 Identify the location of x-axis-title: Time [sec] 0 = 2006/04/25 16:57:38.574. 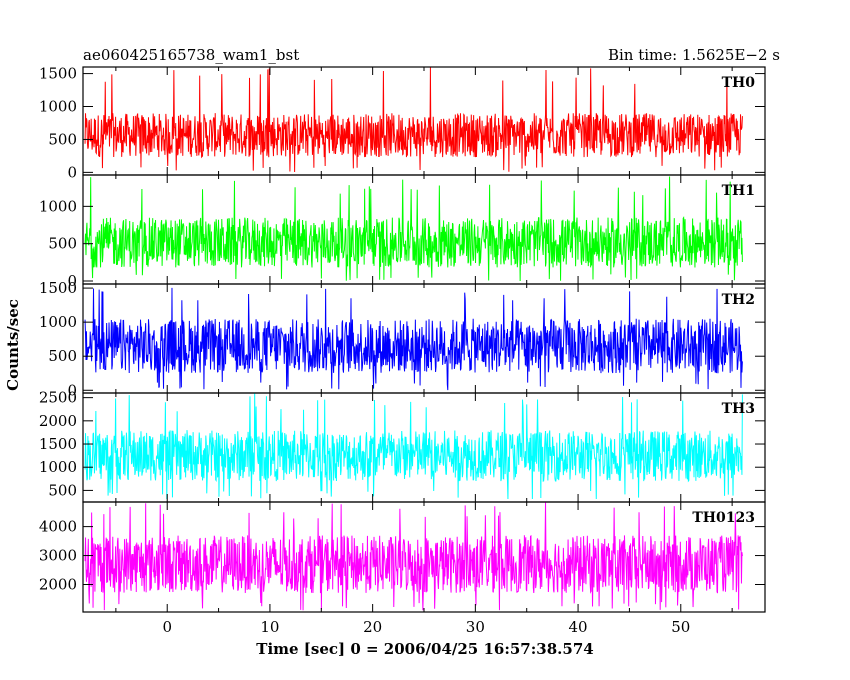
(424, 649).